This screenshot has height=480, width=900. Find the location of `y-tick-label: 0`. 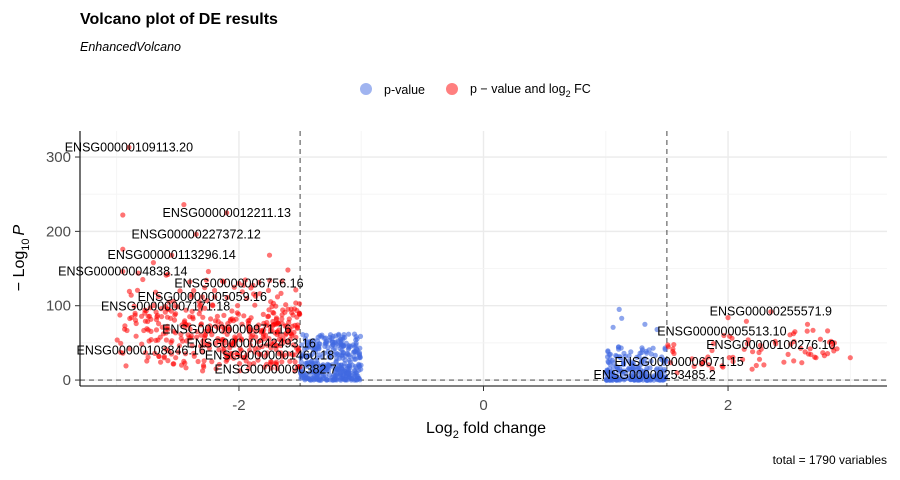

y-tick-label: 0 is located at coordinates (67, 380).